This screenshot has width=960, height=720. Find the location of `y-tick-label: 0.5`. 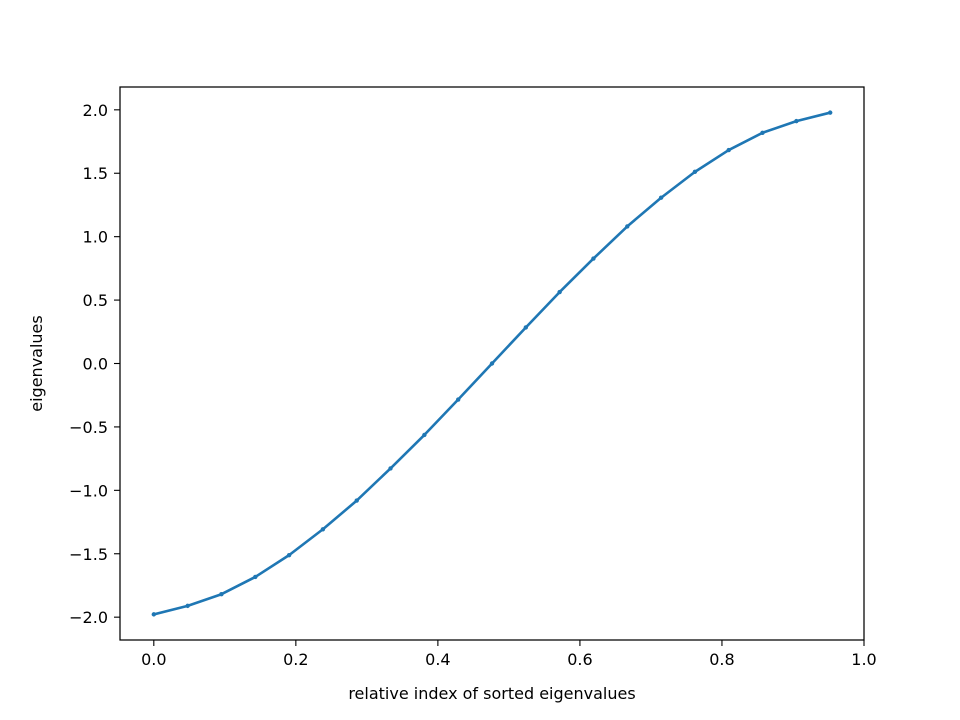

y-tick-label: 0.5 is located at coordinates (95, 300).